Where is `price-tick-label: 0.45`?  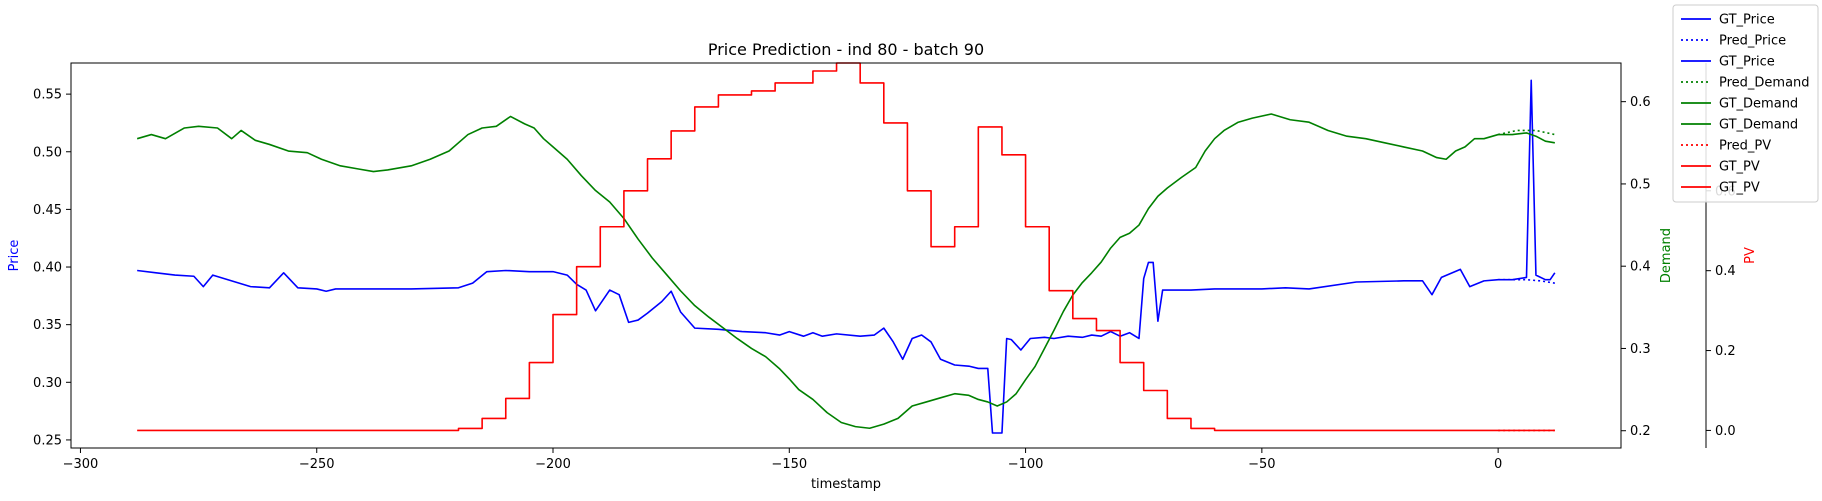 price-tick-label: 0.45 is located at coordinates (47, 210).